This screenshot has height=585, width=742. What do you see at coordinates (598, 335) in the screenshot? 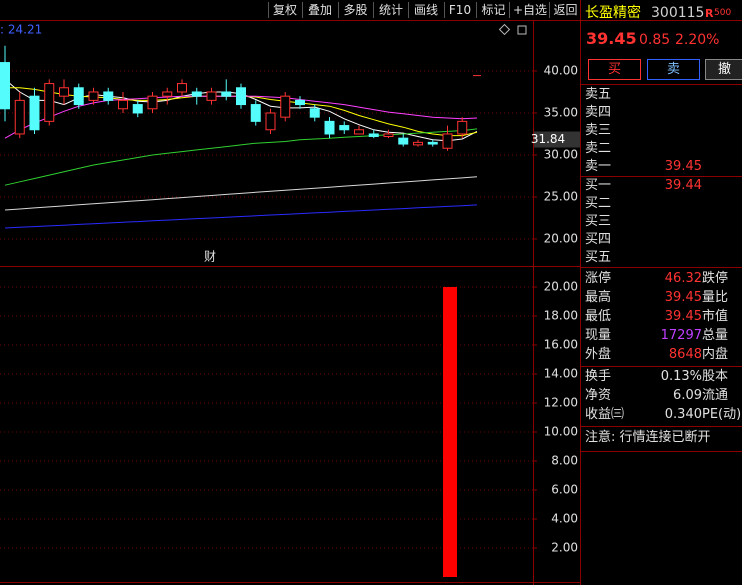
I see `row-label: 现量` at bounding box center [598, 335].